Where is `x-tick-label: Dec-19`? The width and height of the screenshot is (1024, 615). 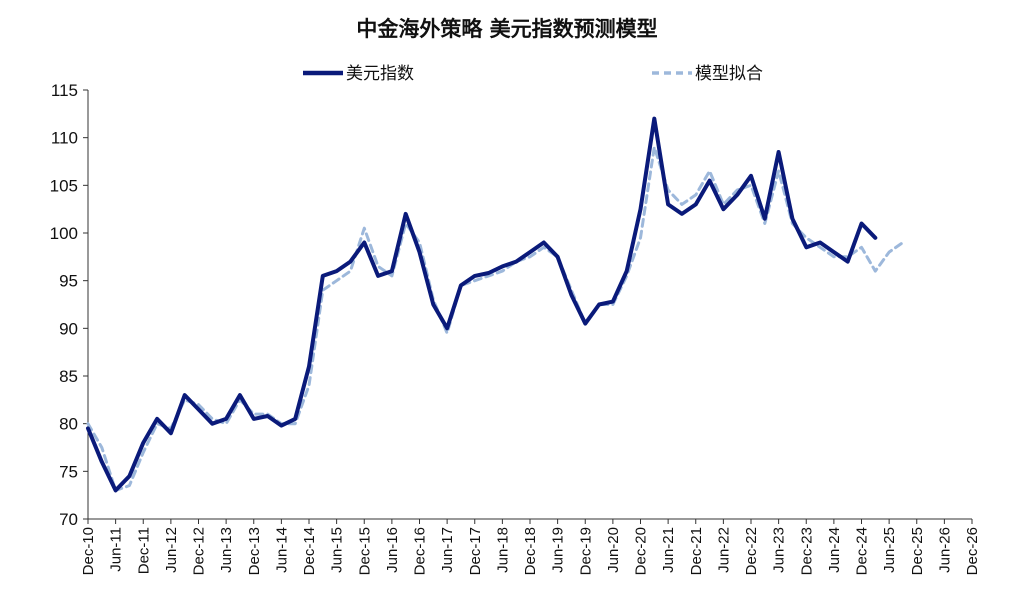
x-tick-label: Dec-19 is located at coordinates (585, 551).